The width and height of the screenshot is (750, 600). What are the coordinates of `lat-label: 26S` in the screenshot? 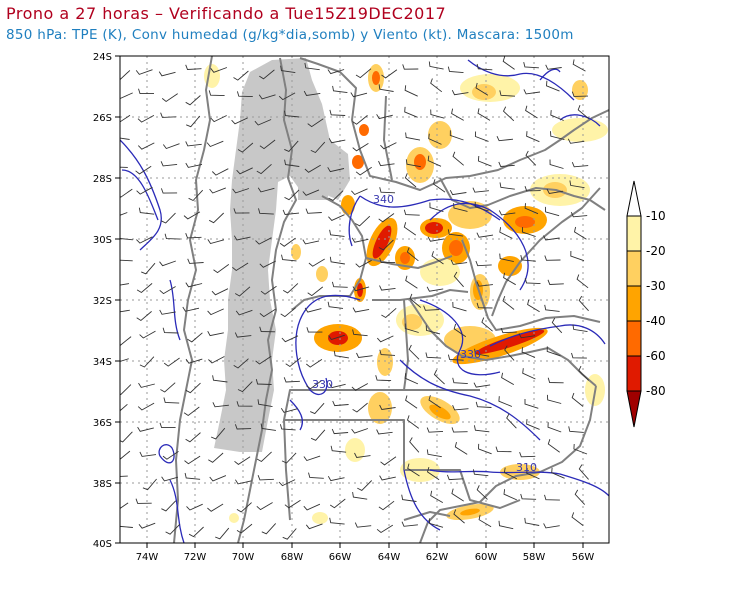 It's located at (102, 118).